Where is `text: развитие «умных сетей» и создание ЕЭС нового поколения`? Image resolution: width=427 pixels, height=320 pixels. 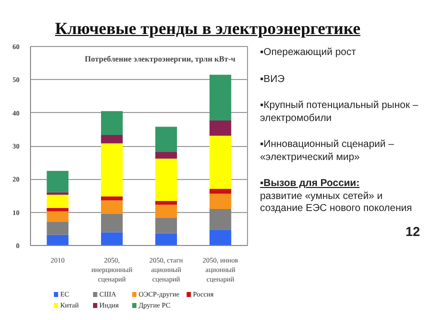
text: развитие «умных сетей» и создание ЕЭС нового поколения is located at coordinates (336, 203).